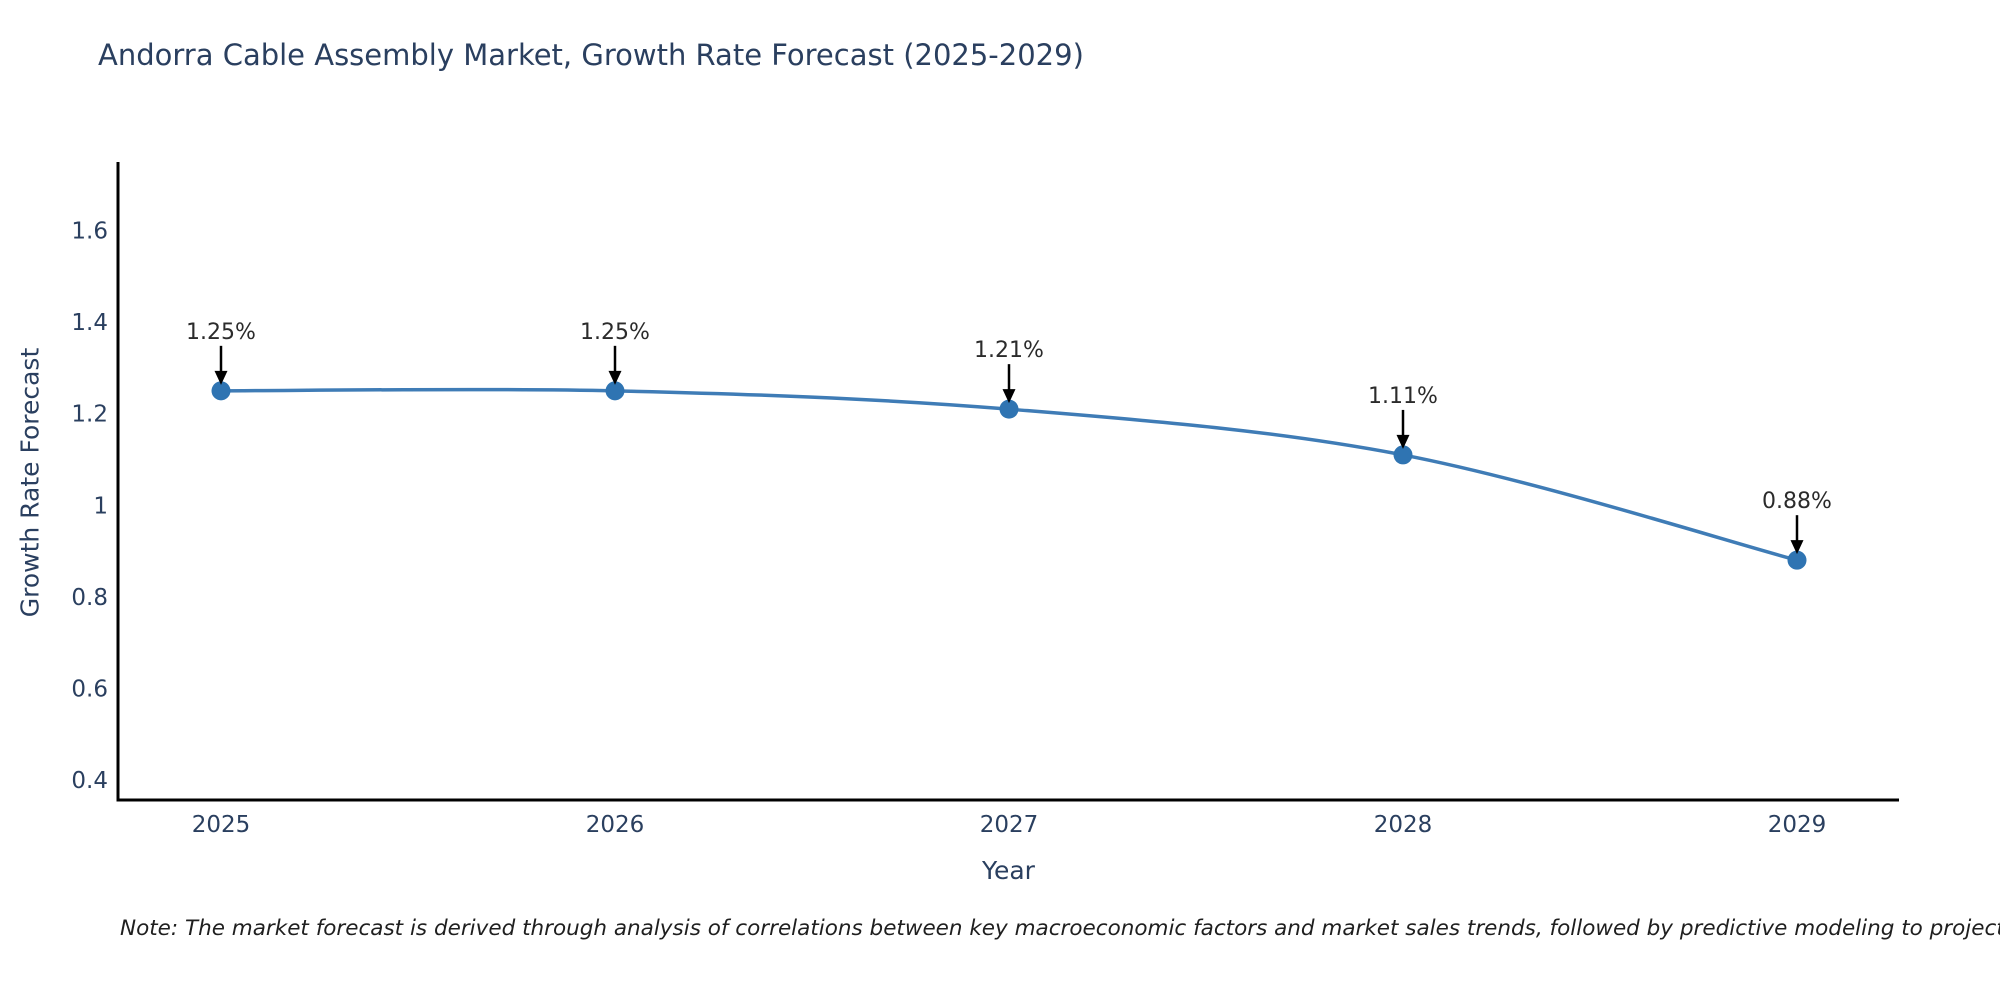  Describe the element at coordinates (221, 825) in the screenshot. I see `x-tick-label: 2025` at that location.